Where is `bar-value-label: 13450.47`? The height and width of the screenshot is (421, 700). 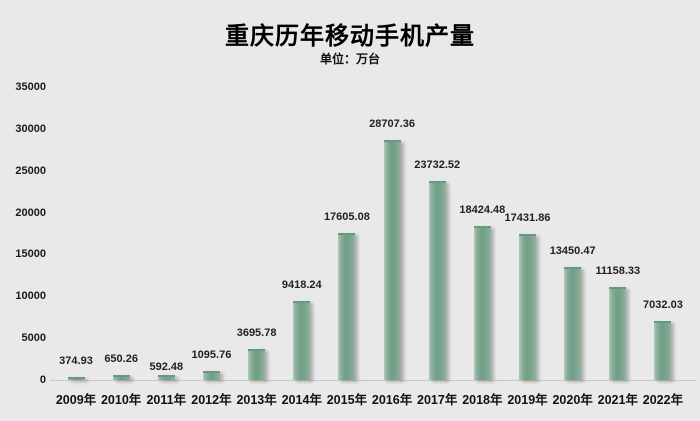
bar-value-label: 13450.47 is located at coordinates (572, 251).